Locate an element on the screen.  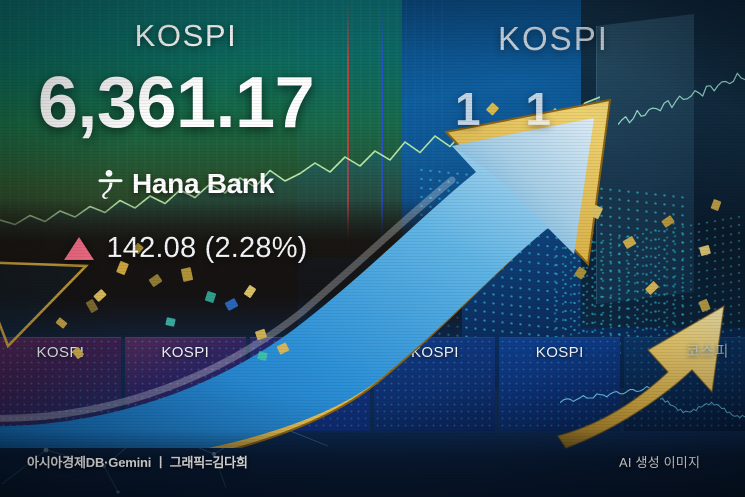
confetti-particle is located at coordinates (170, 322).